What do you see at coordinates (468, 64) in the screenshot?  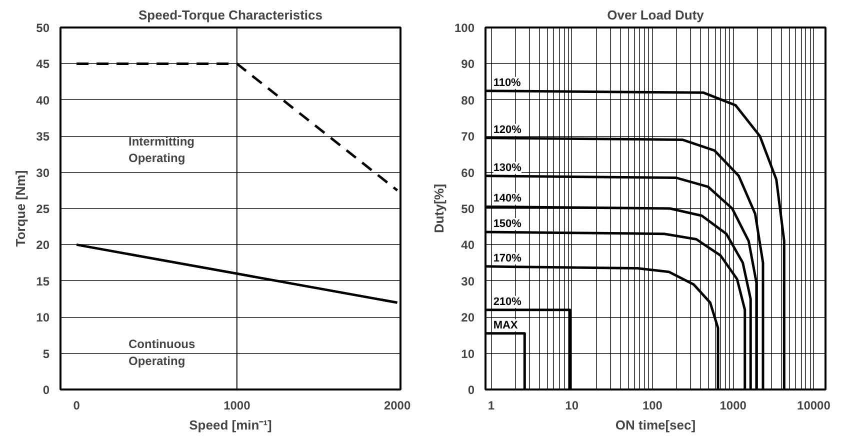 I see `y-tick-label: 90` at bounding box center [468, 64].